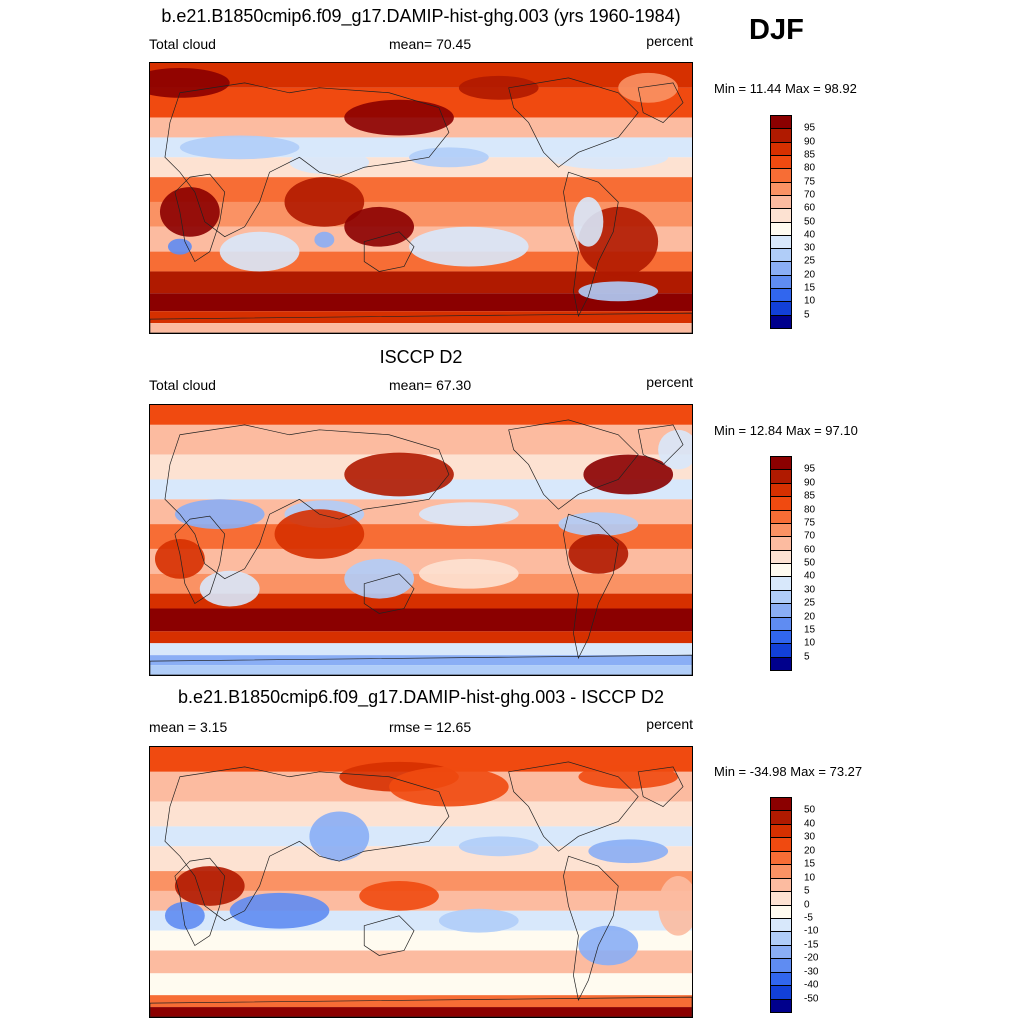 The height and width of the screenshot is (1024, 1024). I want to click on panel-2-colorbar: 95 90 85 80 75 70 60 50 40 30 25 20 15 10 5, so click(792, 563).